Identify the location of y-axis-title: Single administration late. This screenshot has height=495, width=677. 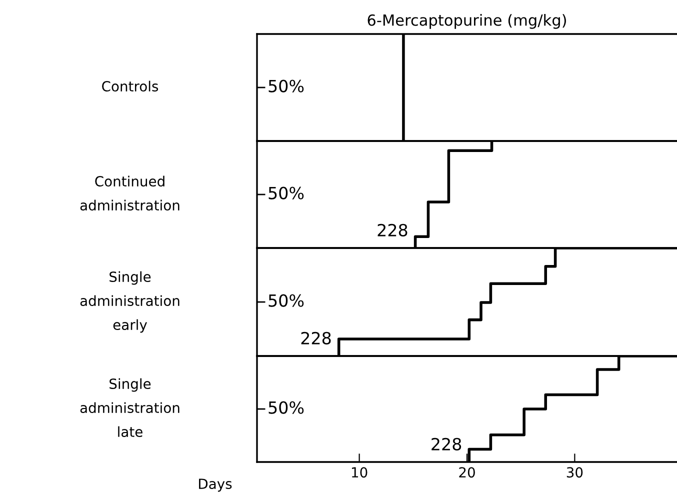
(130, 408).